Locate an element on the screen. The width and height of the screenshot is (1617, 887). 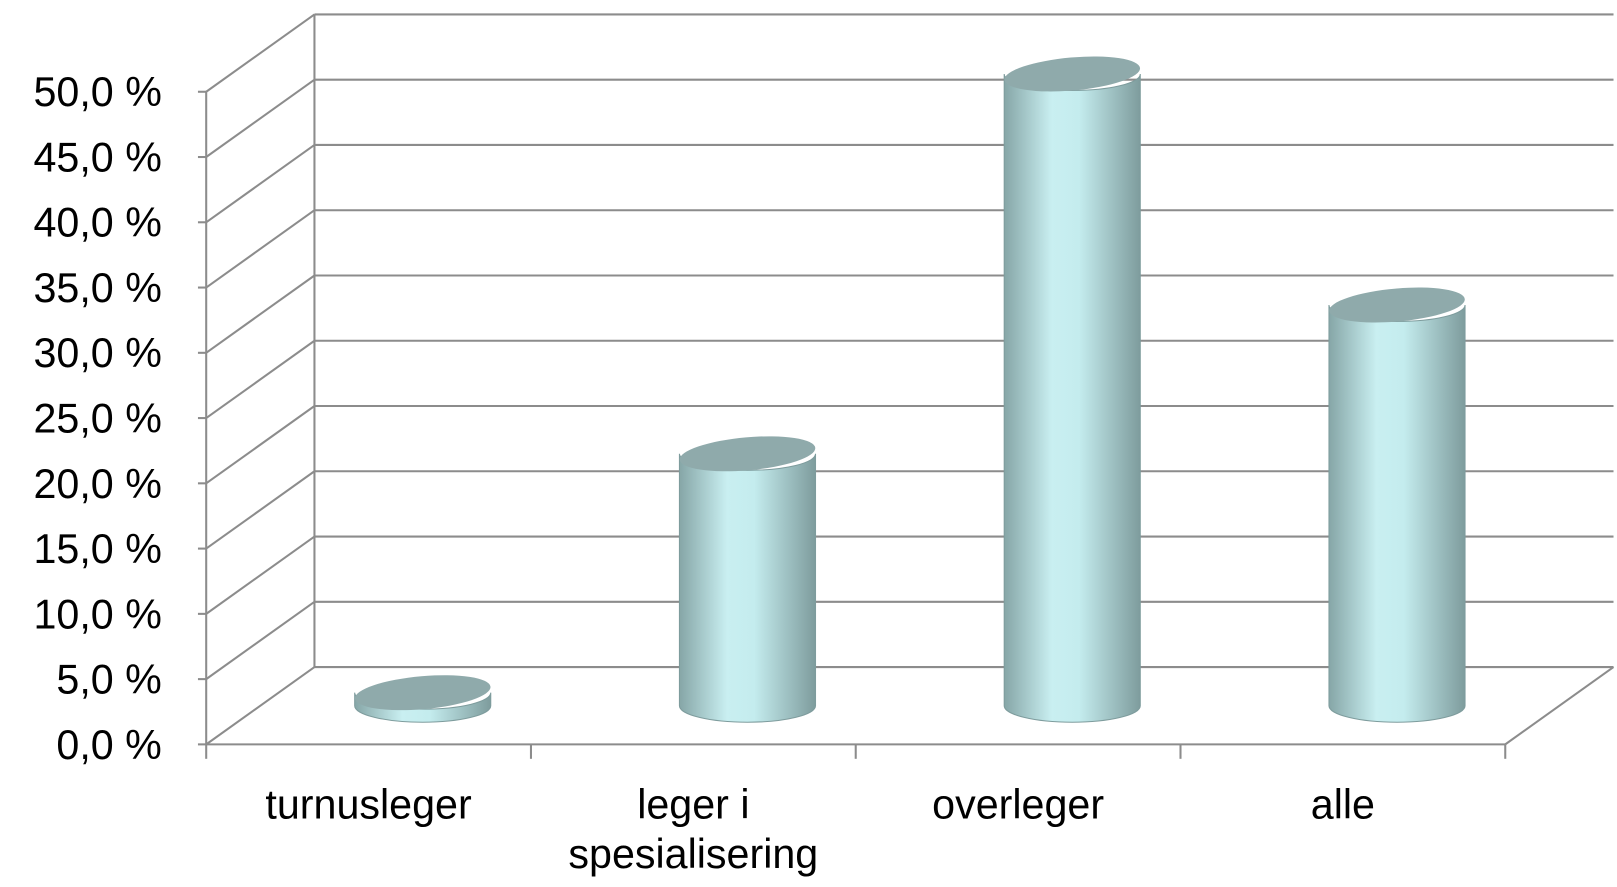
y-tick-label: 45,0 % is located at coordinates (97, 157).